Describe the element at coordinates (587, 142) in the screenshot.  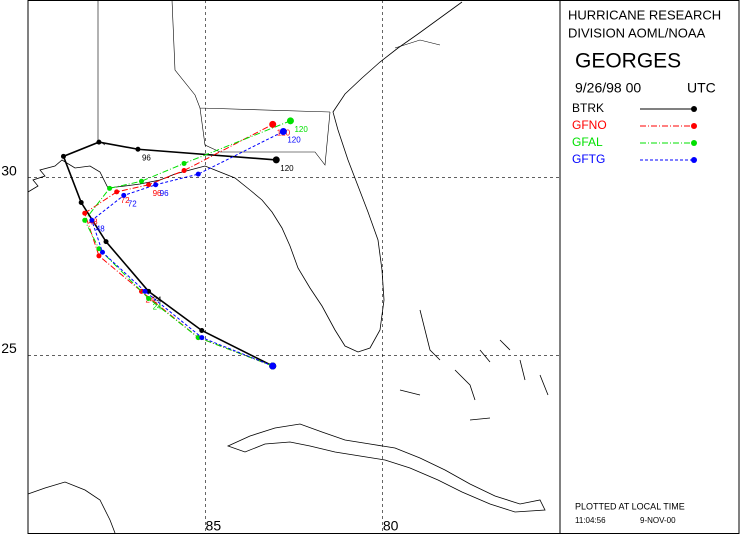
I see `legend-label: GFAL` at that location.